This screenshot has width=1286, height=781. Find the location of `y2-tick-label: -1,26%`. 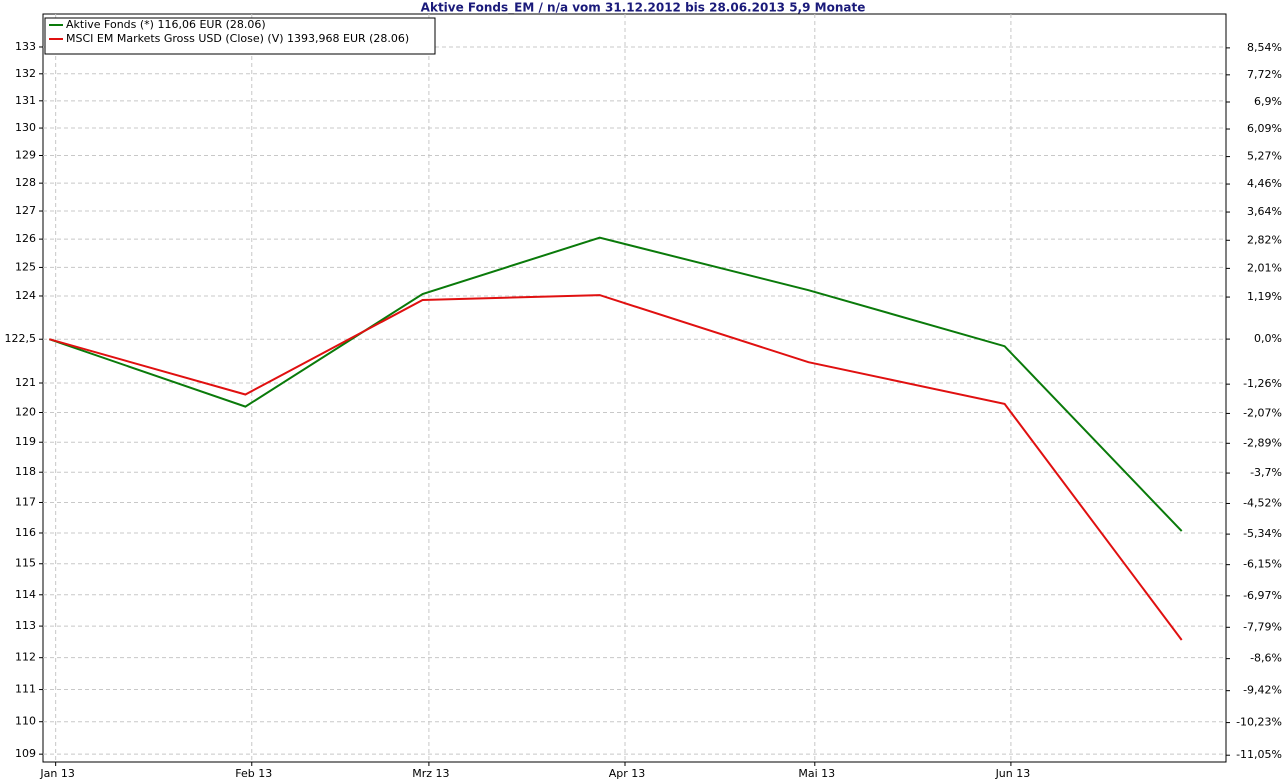

y2-tick-label: -1,26% is located at coordinates (1262, 383).